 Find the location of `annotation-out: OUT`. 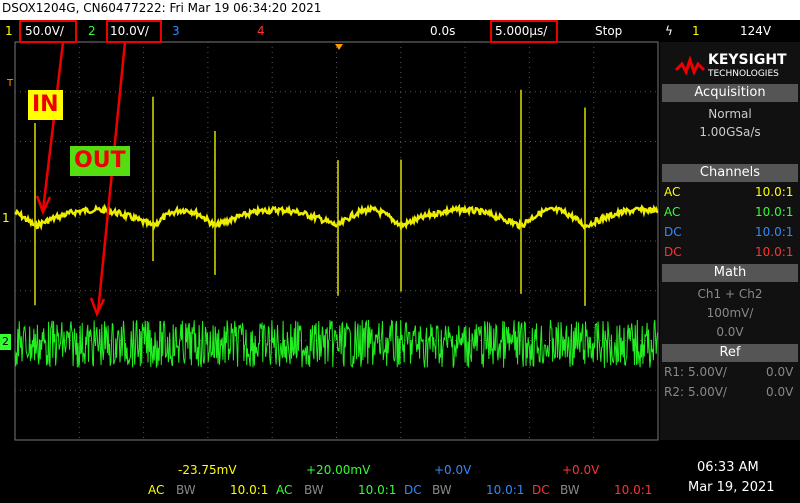

annotation-out: OUT is located at coordinates (100, 161).